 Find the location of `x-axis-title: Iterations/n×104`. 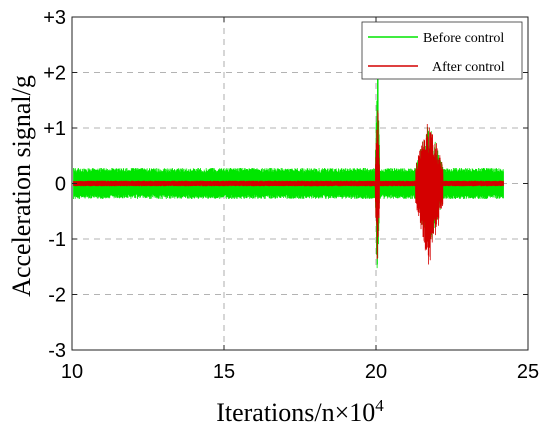

x-axis-title: Iterations/n×104 is located at coordinates (300, 411).